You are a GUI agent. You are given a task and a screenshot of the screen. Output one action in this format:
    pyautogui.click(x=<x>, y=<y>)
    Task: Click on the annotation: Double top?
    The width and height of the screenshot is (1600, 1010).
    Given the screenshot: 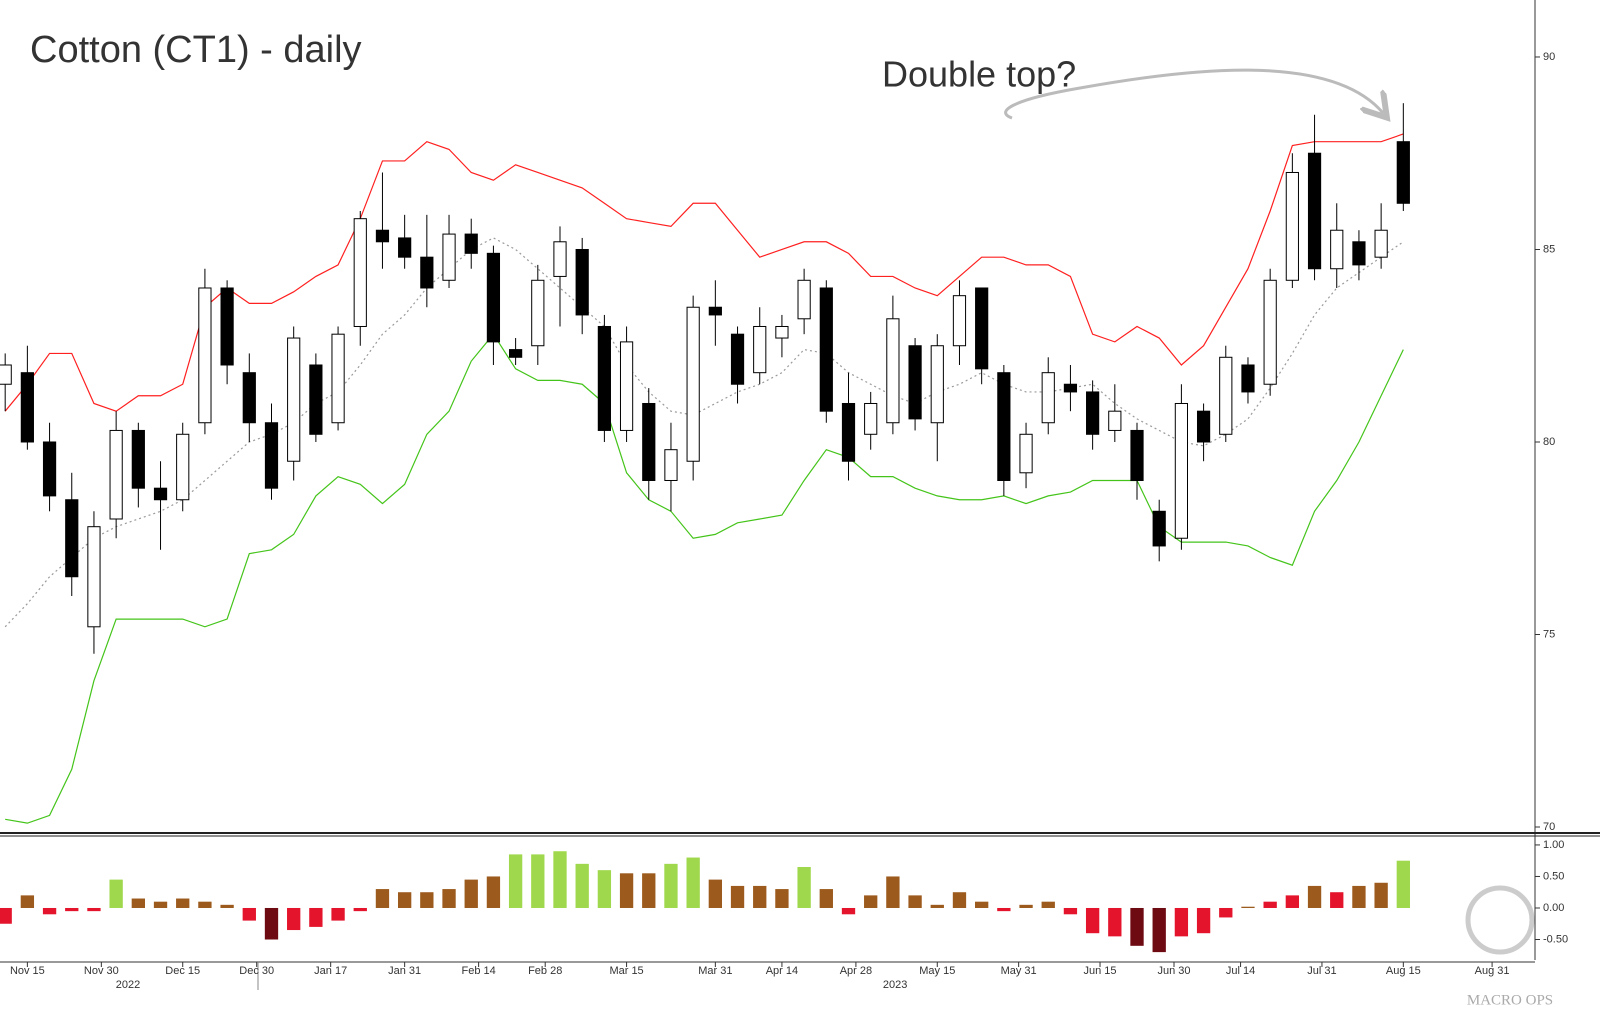 What is the action you would take?
    pyautogui.click(x=979, y=74)
    